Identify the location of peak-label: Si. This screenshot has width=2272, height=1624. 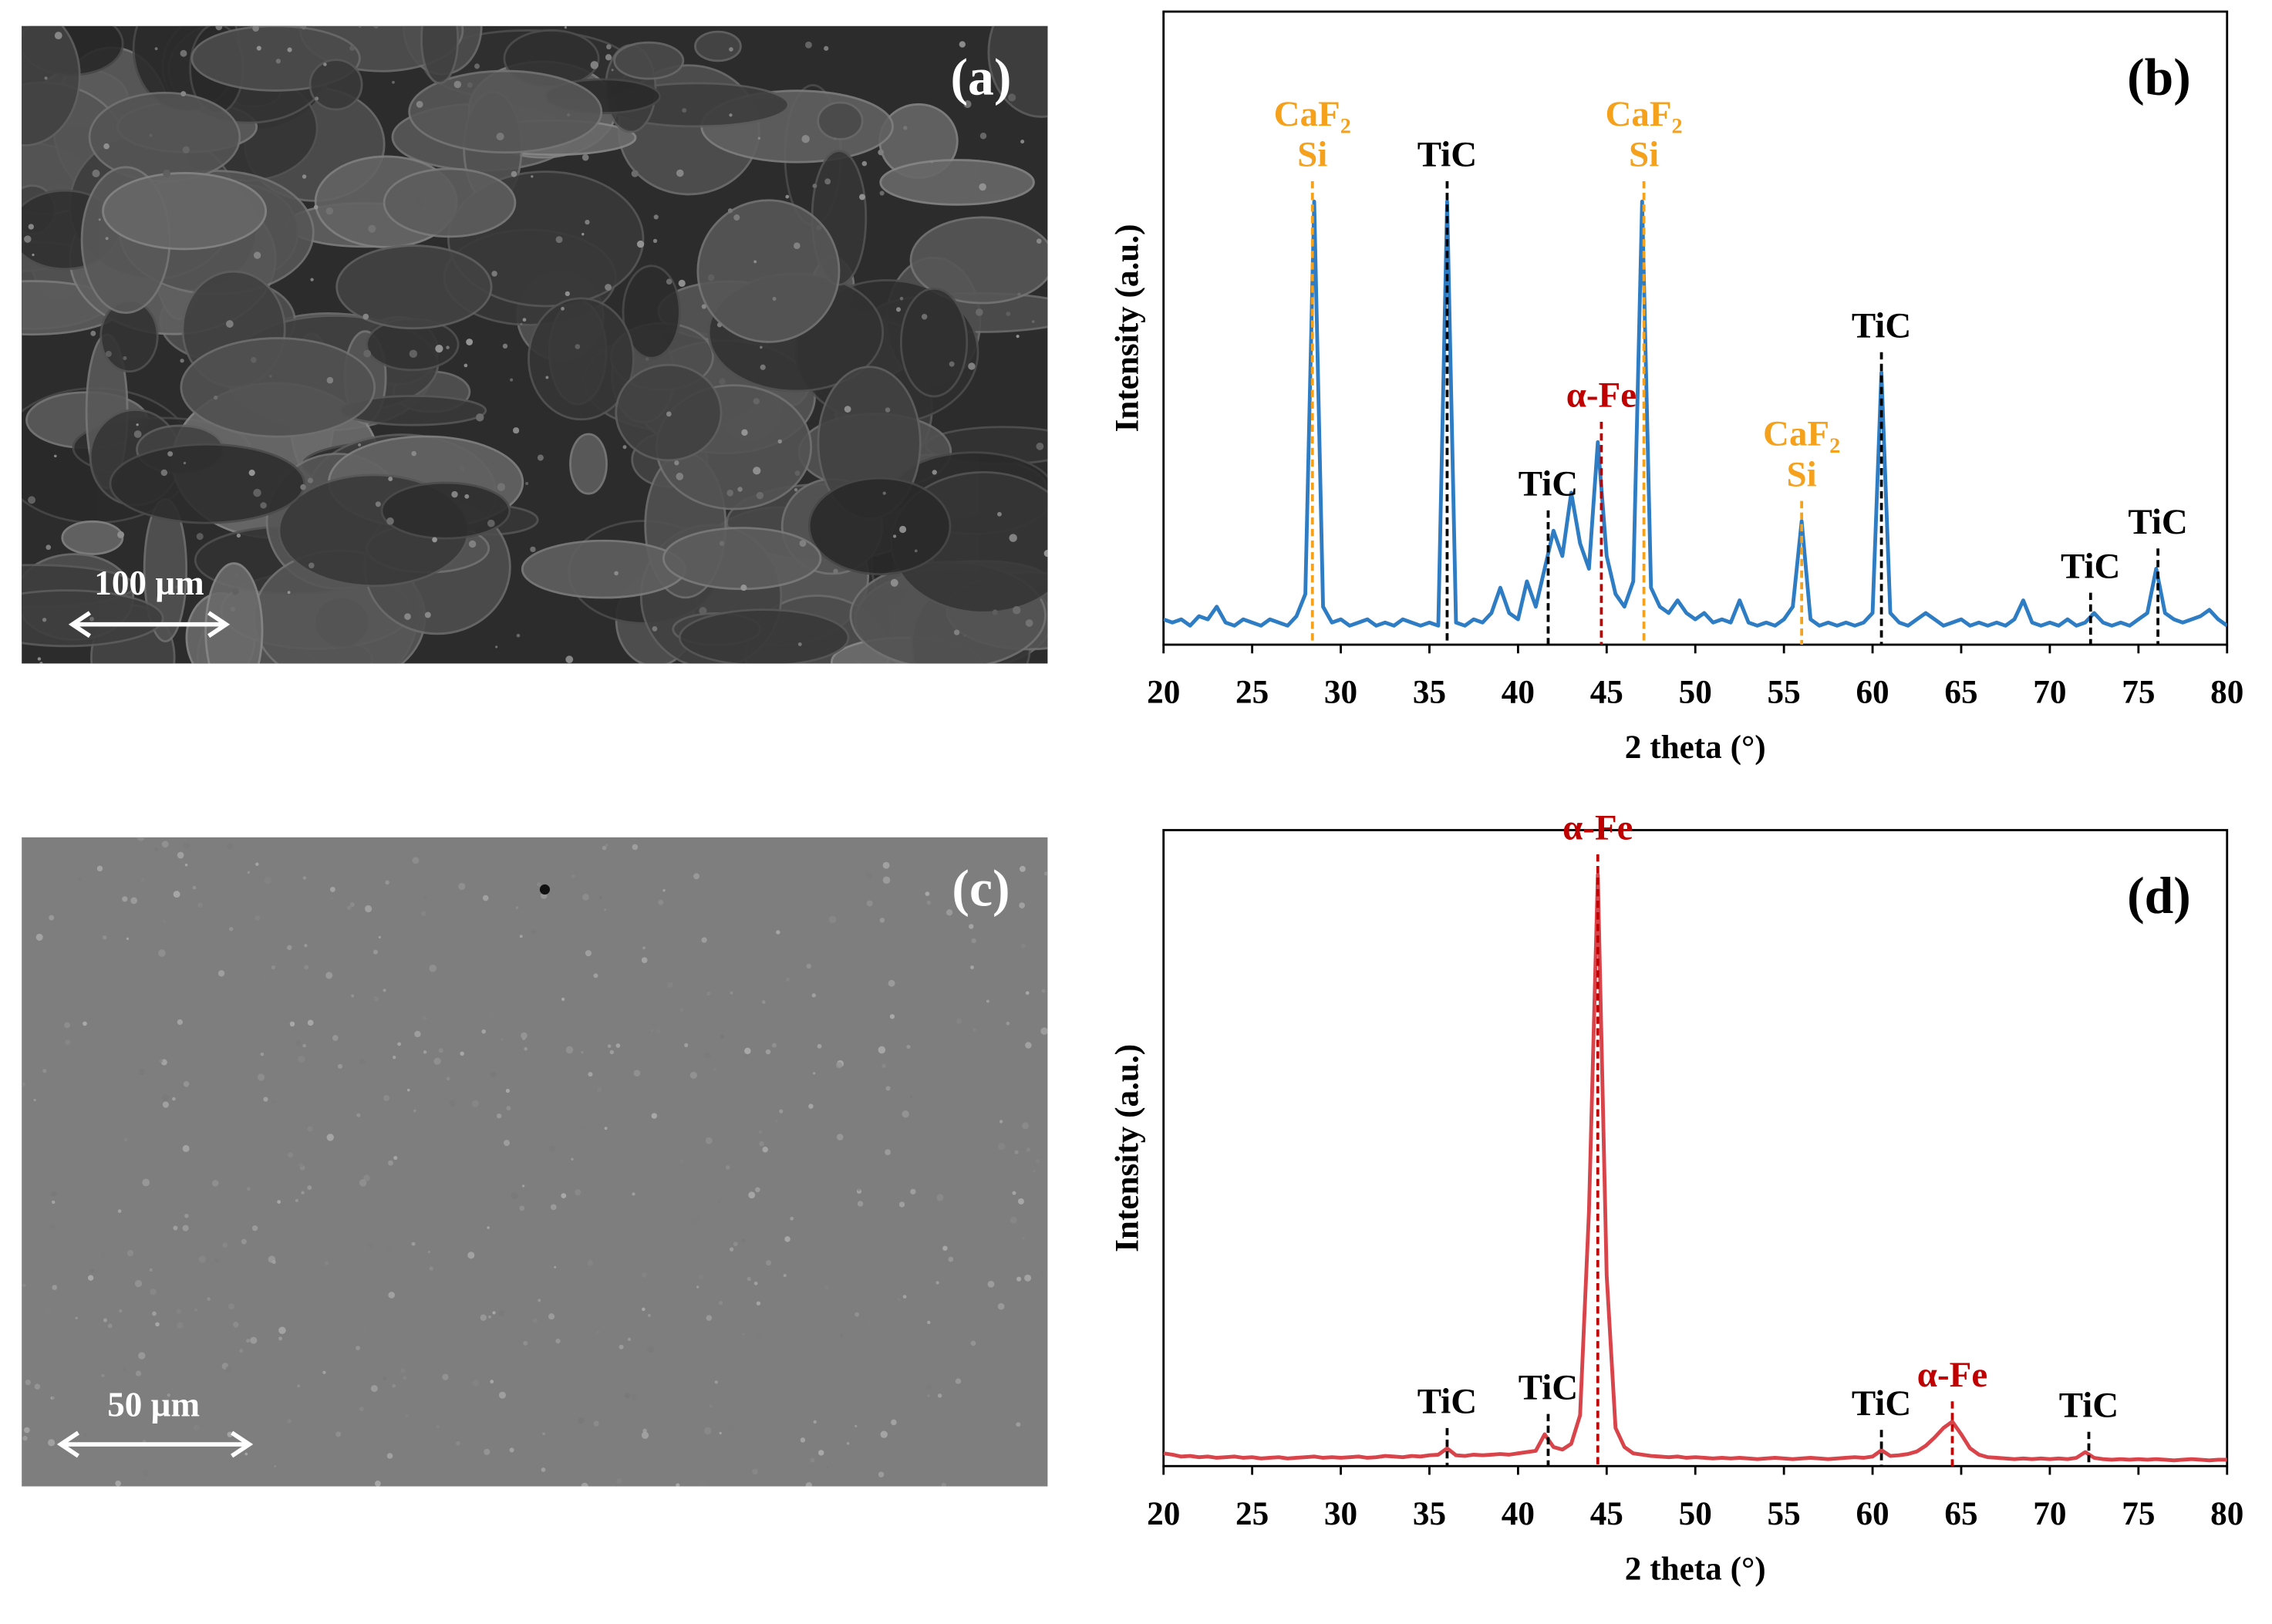
(1312, 155).